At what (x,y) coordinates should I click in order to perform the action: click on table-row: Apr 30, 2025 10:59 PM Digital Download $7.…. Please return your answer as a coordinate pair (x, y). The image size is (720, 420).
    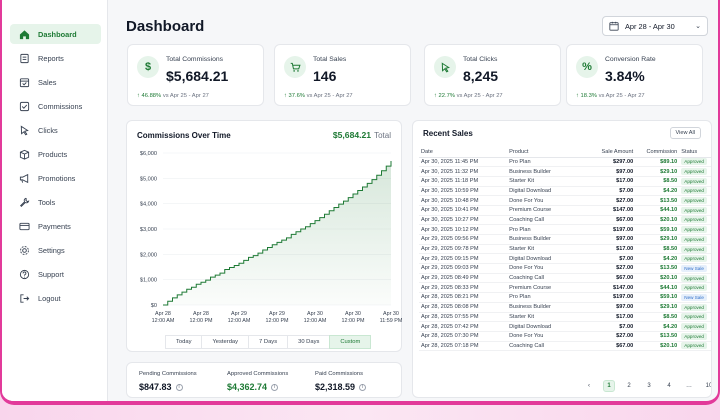
    Looking at the image, I should click on (565, 191).